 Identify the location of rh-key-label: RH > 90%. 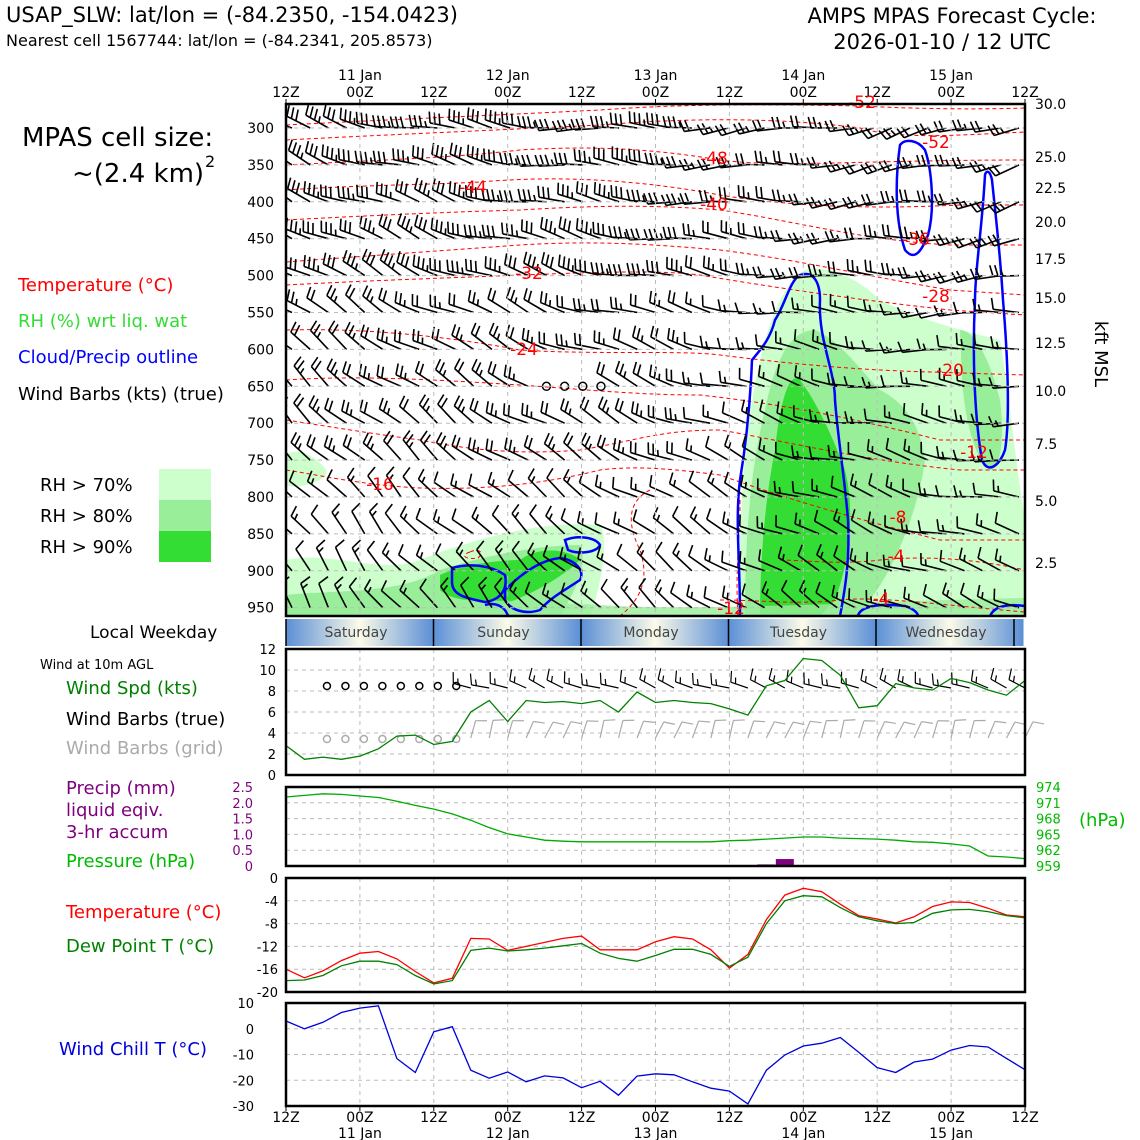
(86, 547).